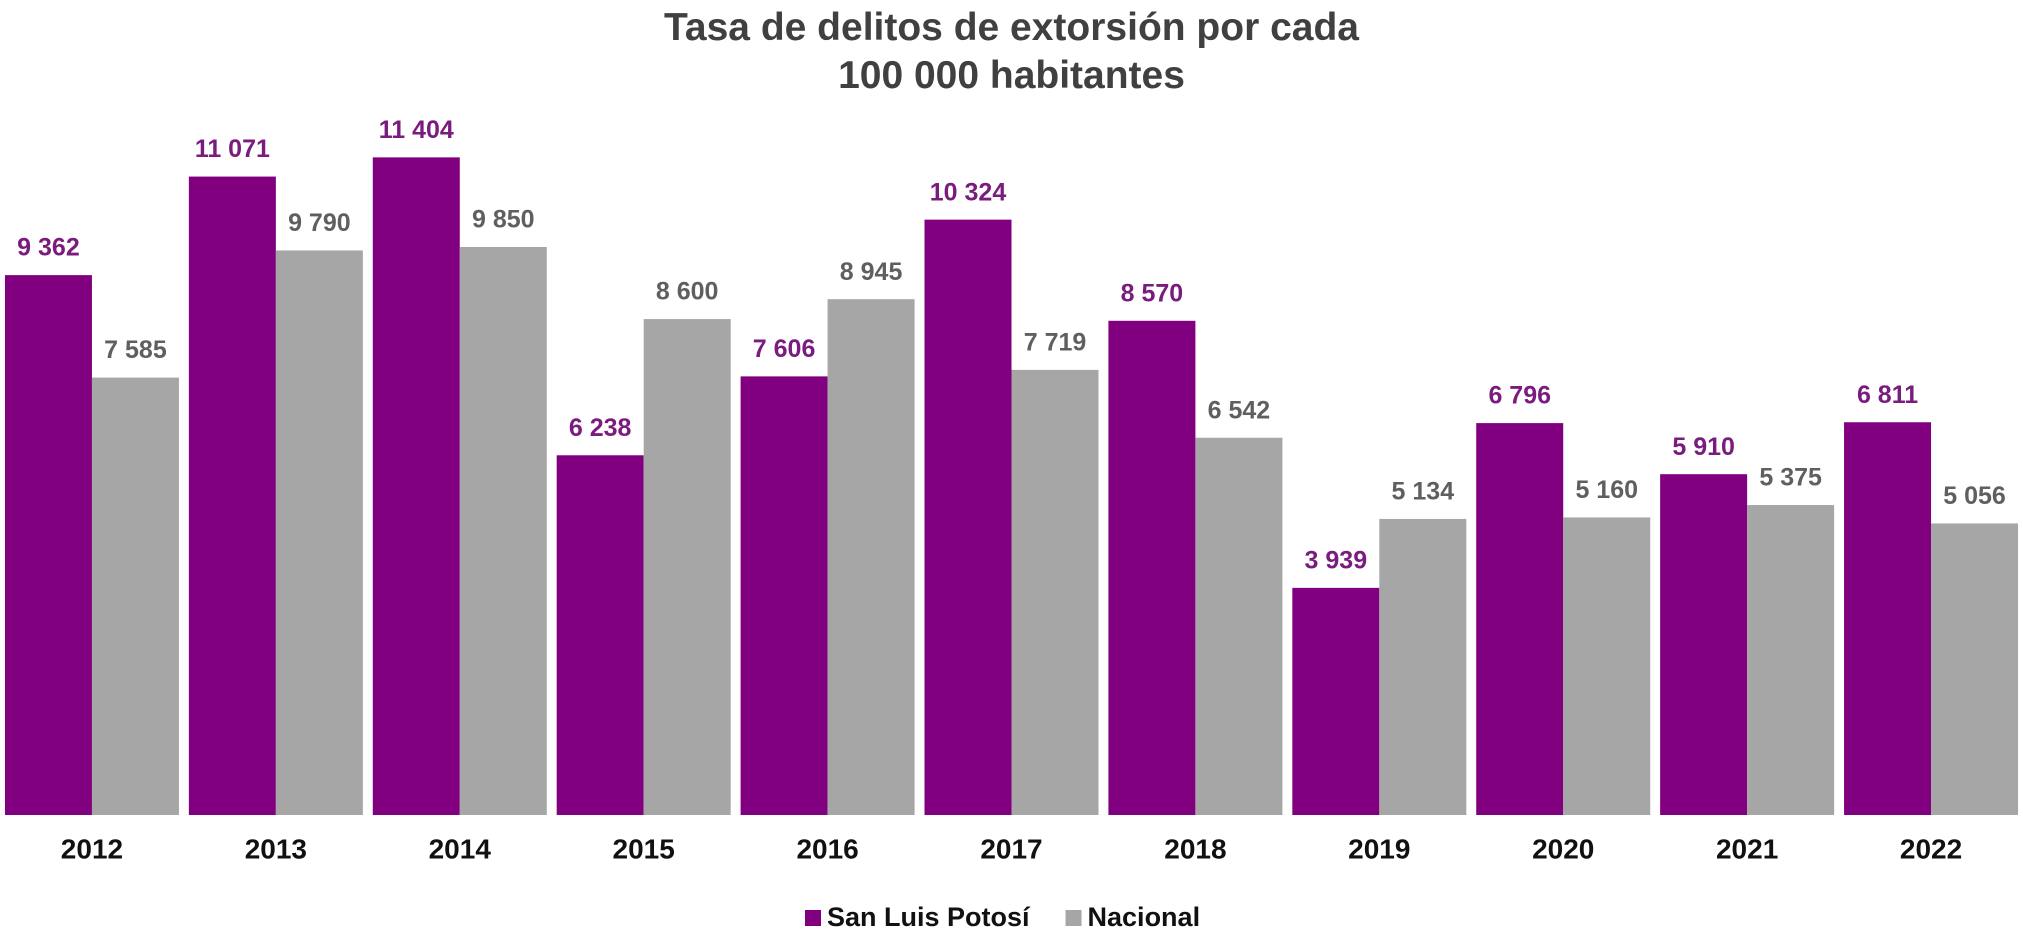  Describe the element at coordinates (1379, 848) in the screenshot. I see `x-tick-label: 2019` at that location.